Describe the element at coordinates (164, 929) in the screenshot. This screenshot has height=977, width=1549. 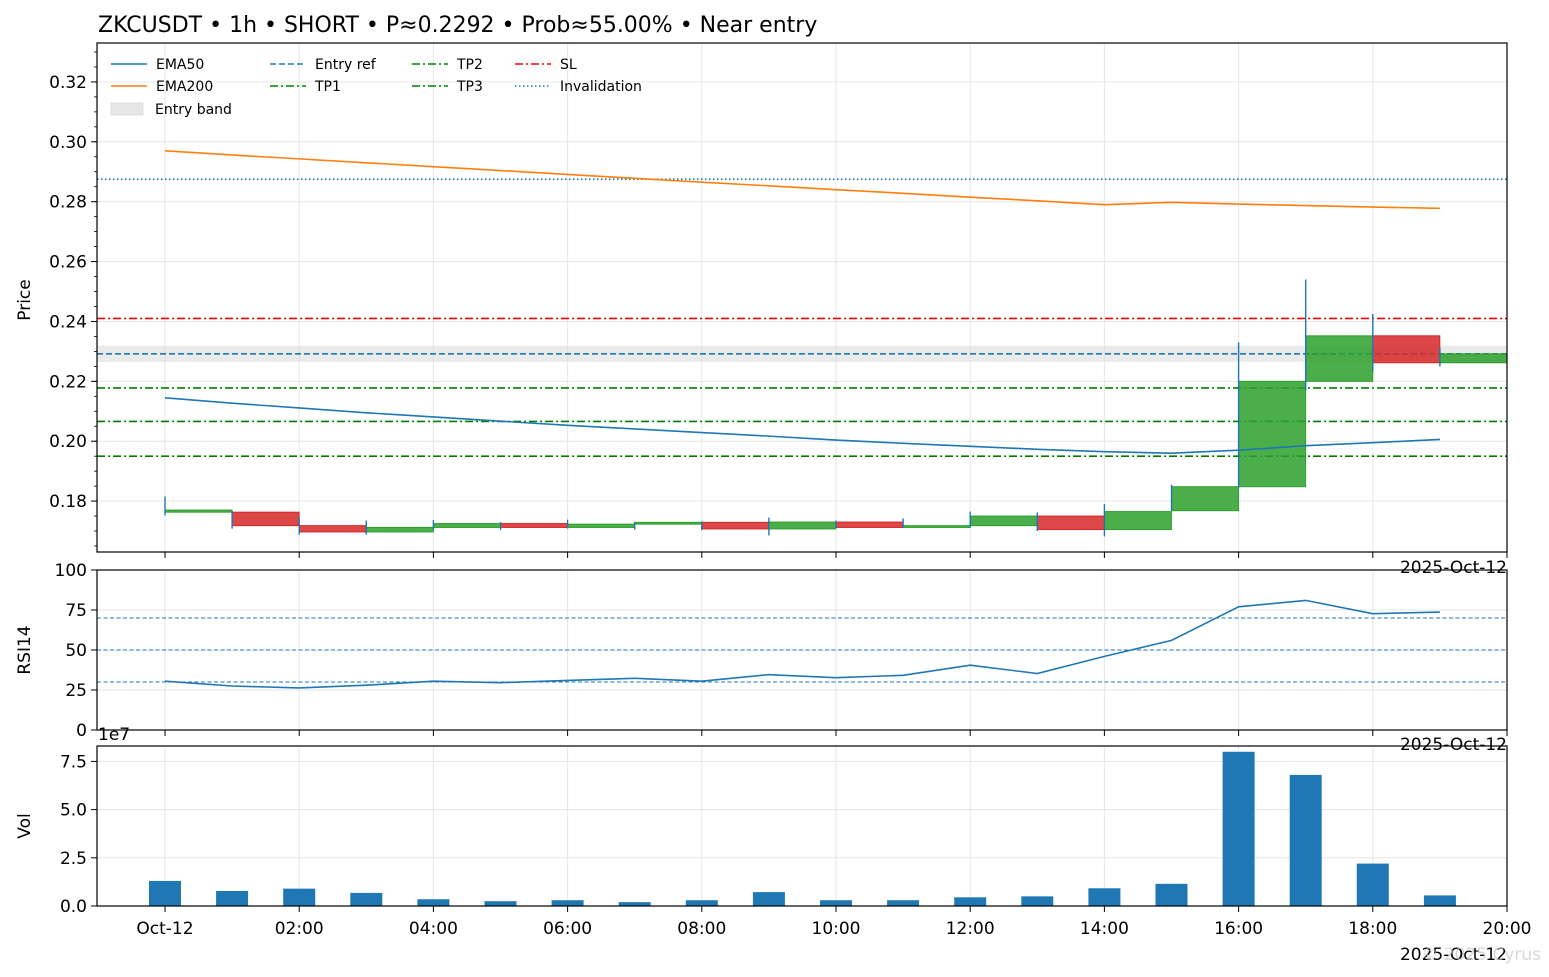
I see `x-tick-label: Oct-12` at that location.